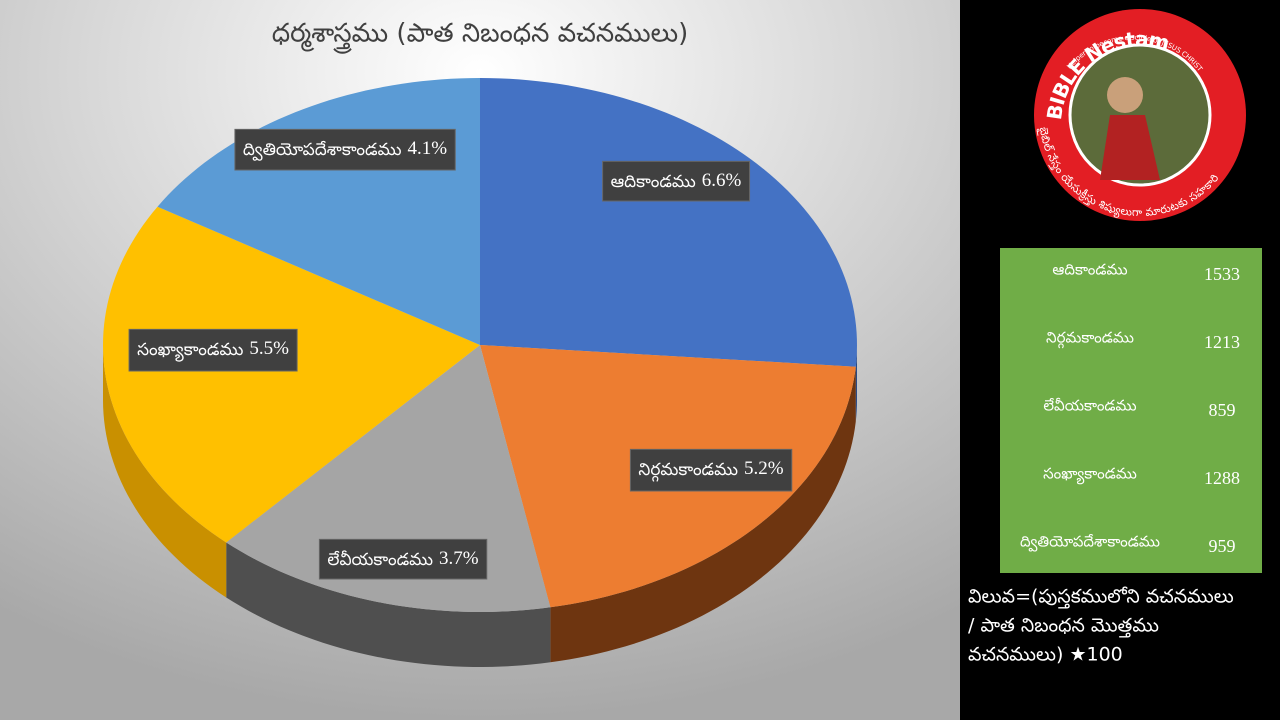  What do you see at coordinates (428, 148) in the screenshot?
I see `data-label-value: 4.1%` at bounding box center [428, 148].